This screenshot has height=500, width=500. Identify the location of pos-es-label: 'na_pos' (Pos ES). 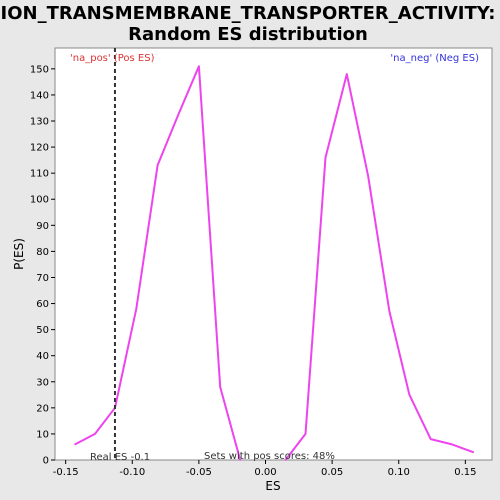
(112, 58).